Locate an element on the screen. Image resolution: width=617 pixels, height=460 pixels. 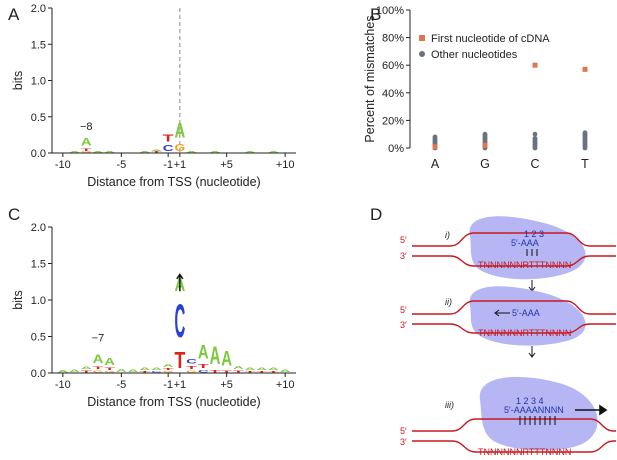
y-tick-label: 80% is located at coordinates (393, 39).